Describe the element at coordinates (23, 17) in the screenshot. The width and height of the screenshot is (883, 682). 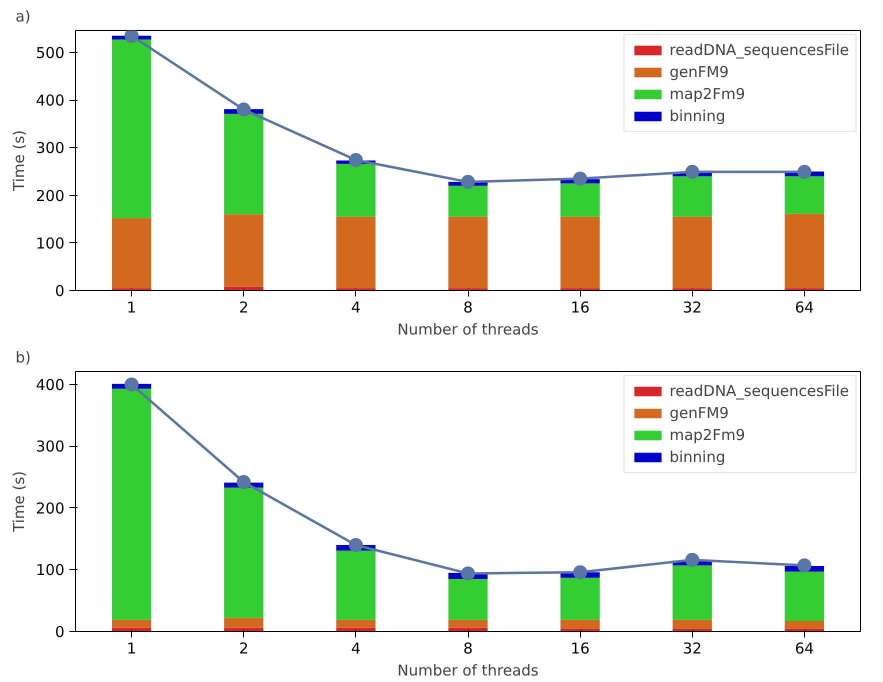
I see `chart-title: a)` at that location.